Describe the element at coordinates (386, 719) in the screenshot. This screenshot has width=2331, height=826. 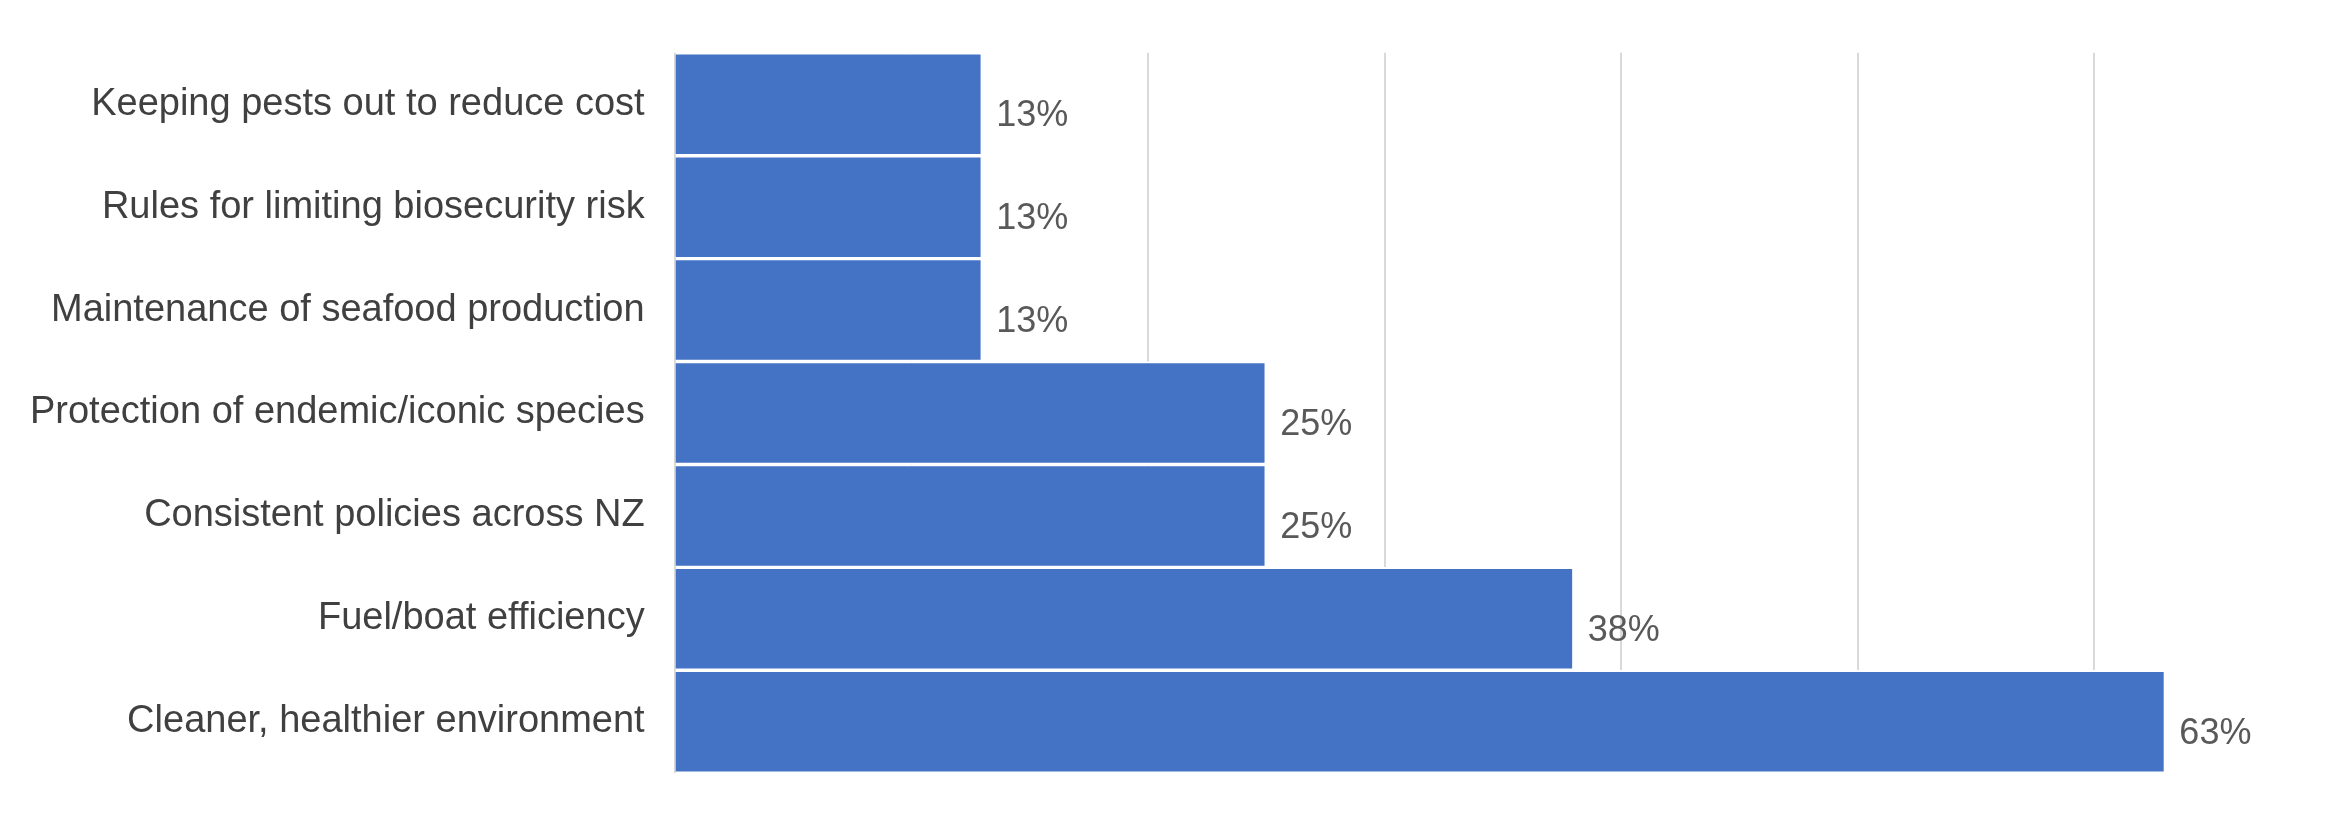
I see `y-tick-label: Cleaner, healthier environment` at that location.